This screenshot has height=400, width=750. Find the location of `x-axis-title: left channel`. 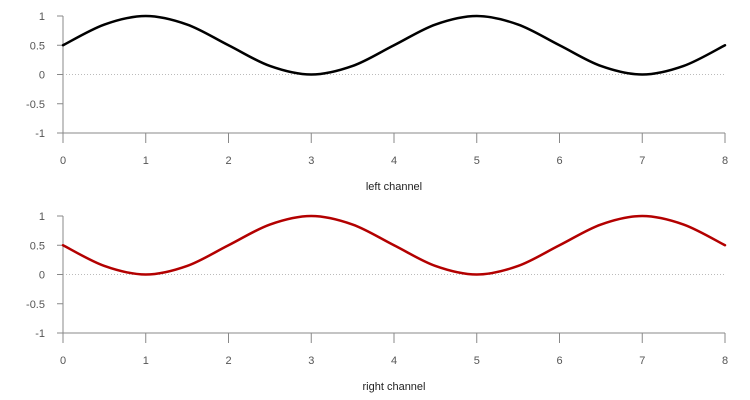

x-axis-title: left channel is located at coordinates (394, 187).